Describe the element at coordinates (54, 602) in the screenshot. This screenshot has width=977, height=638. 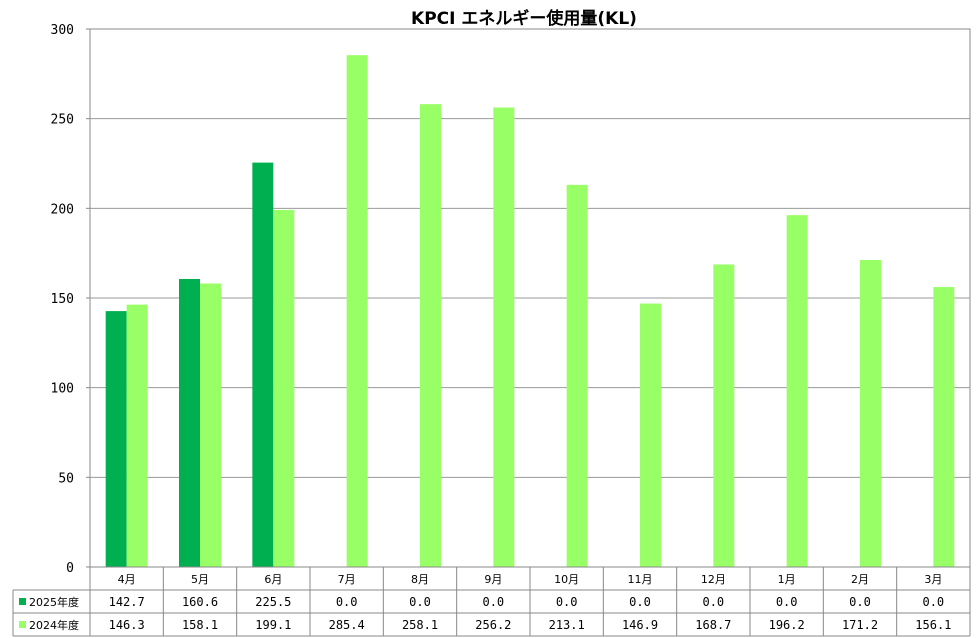
I see `legend-label: 2025年度` at that location.